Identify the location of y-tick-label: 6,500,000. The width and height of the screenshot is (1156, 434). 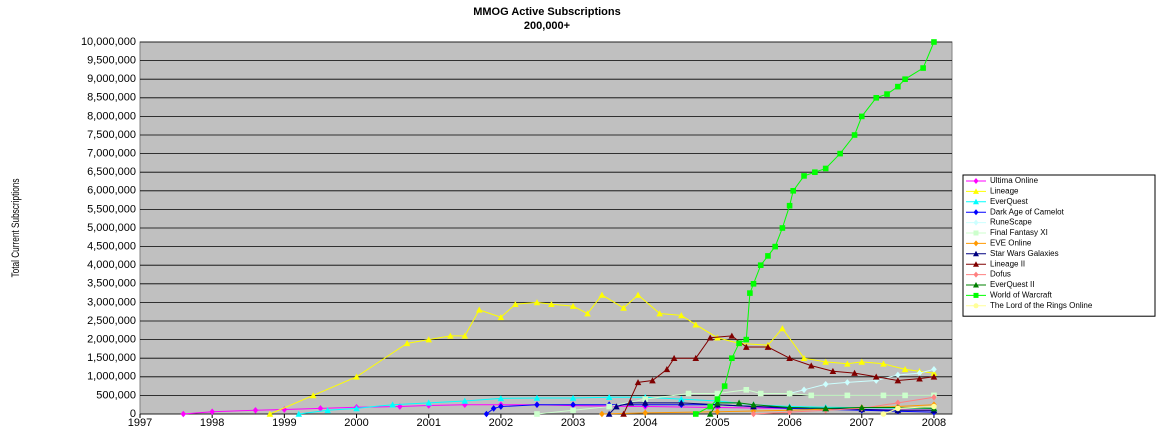
(111, 172).